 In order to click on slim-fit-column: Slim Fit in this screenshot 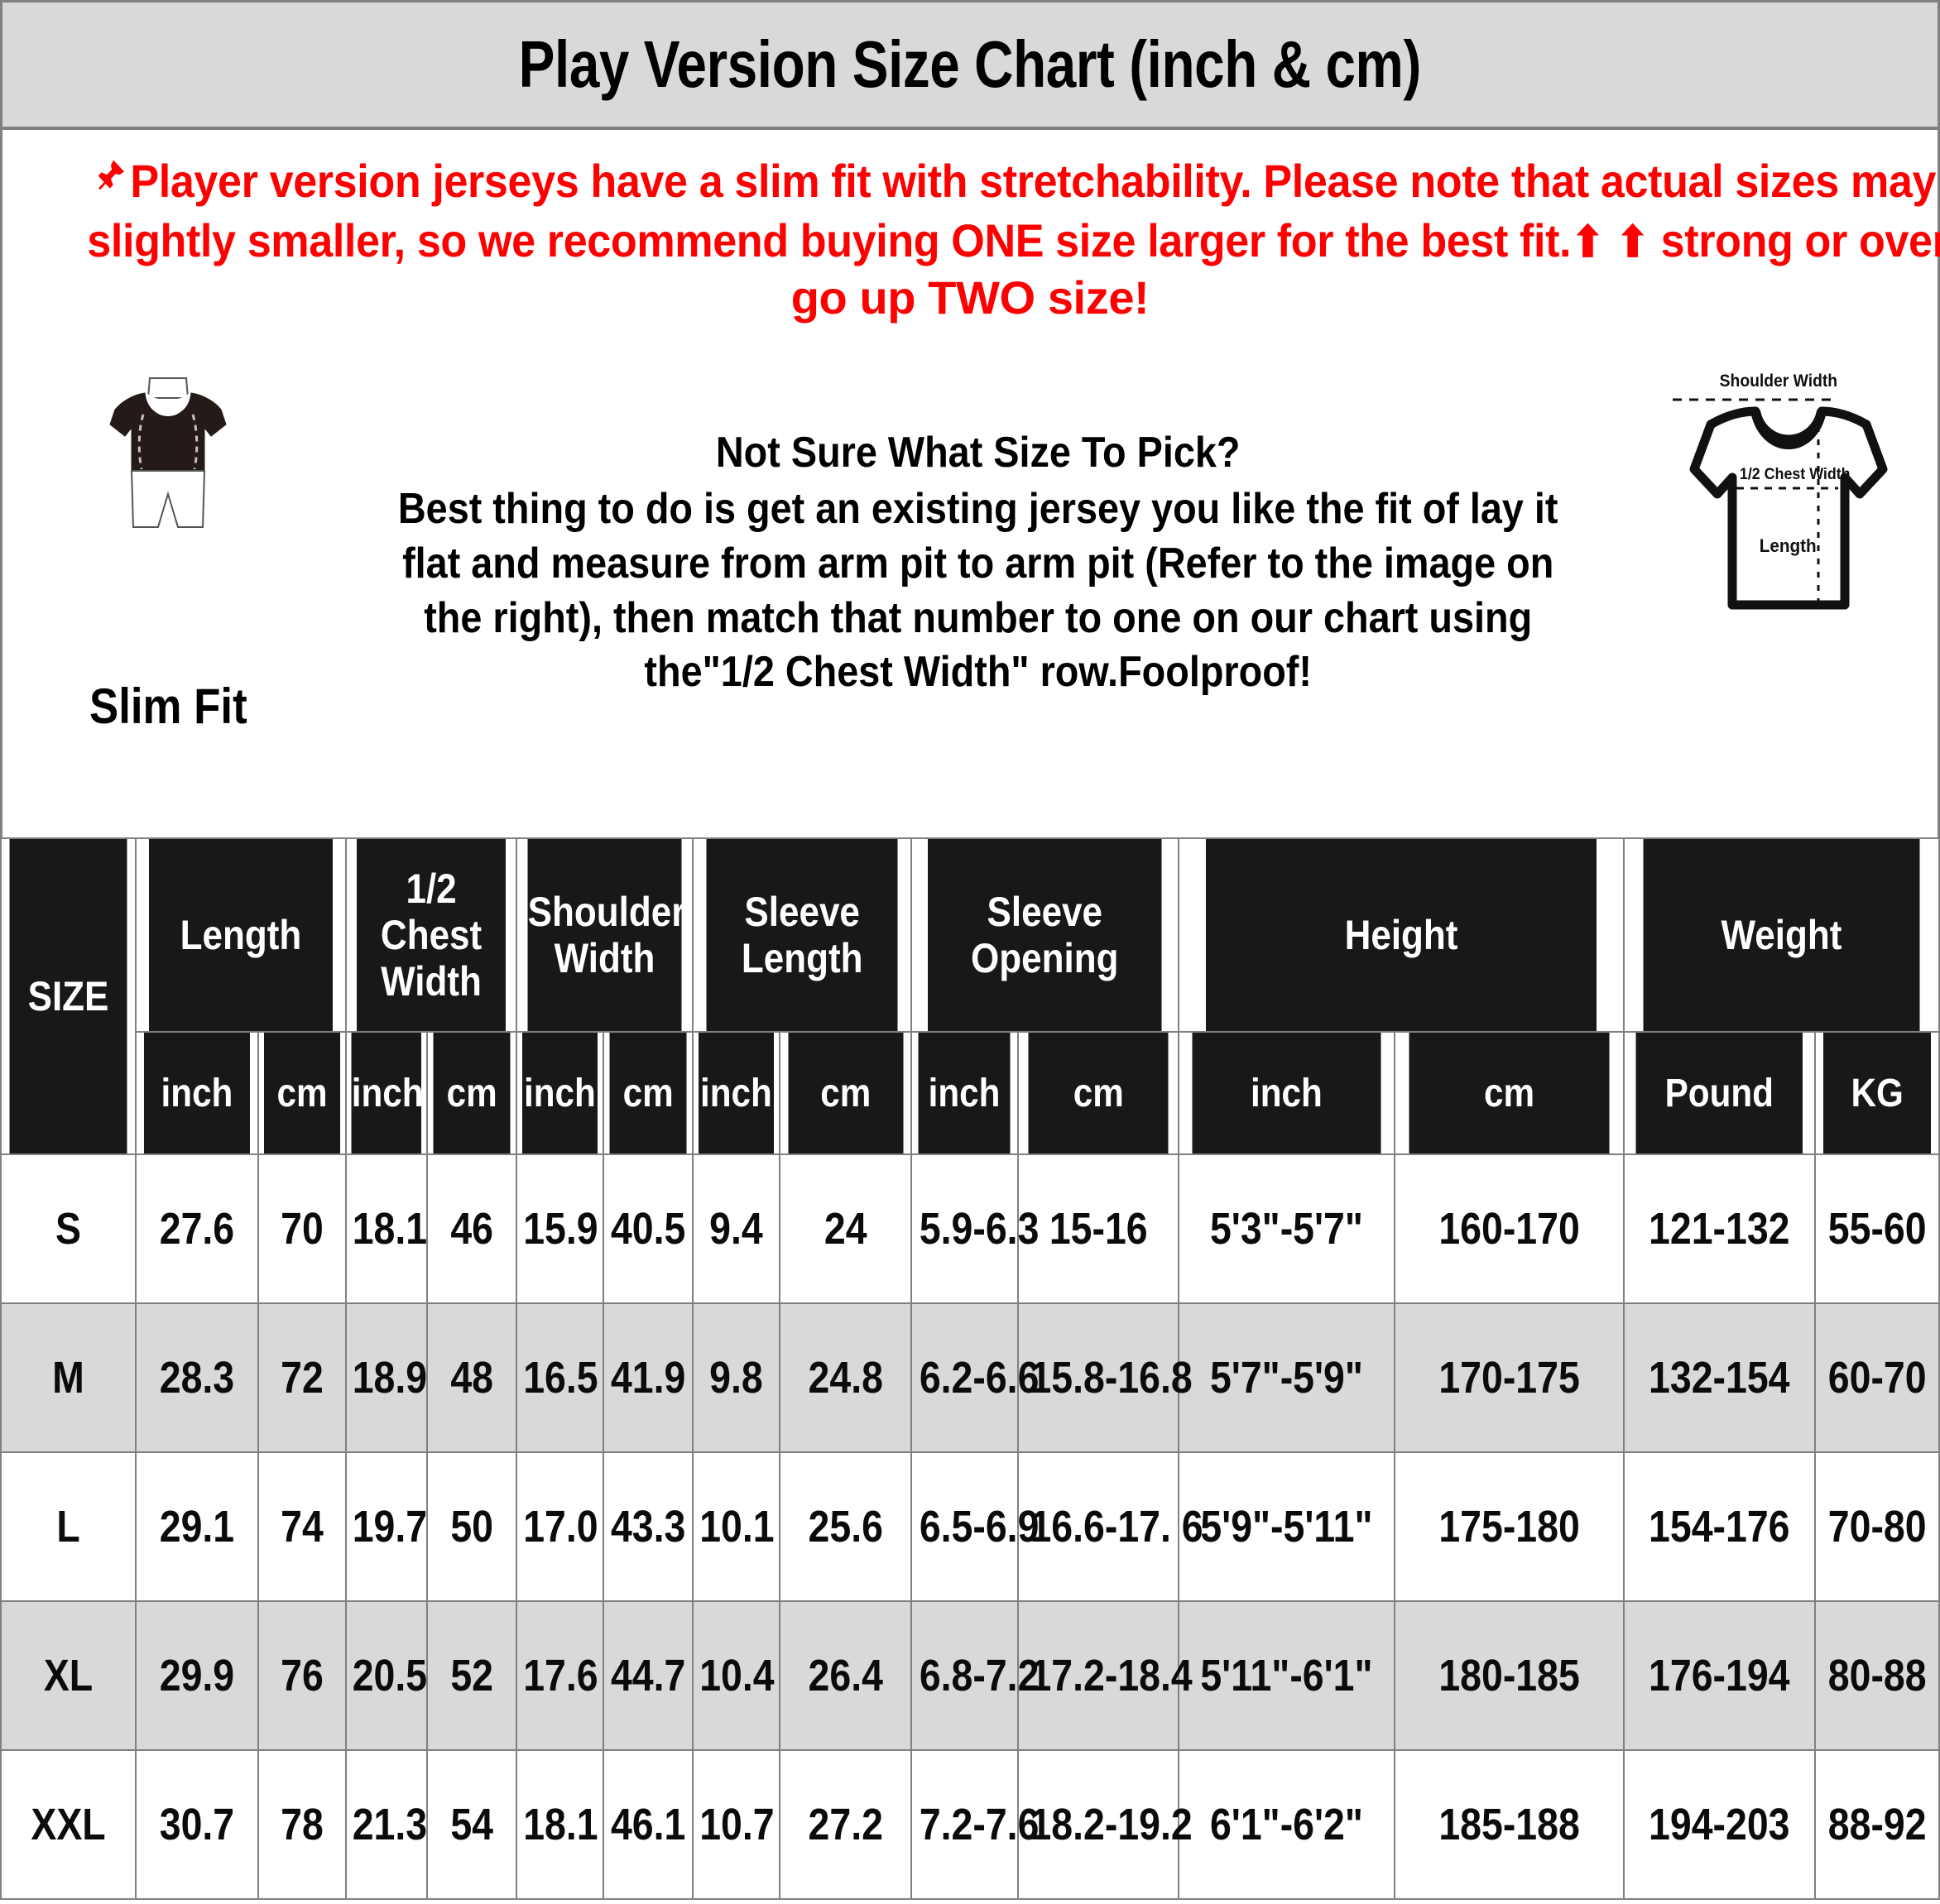, I will do `click(168, 551)`.